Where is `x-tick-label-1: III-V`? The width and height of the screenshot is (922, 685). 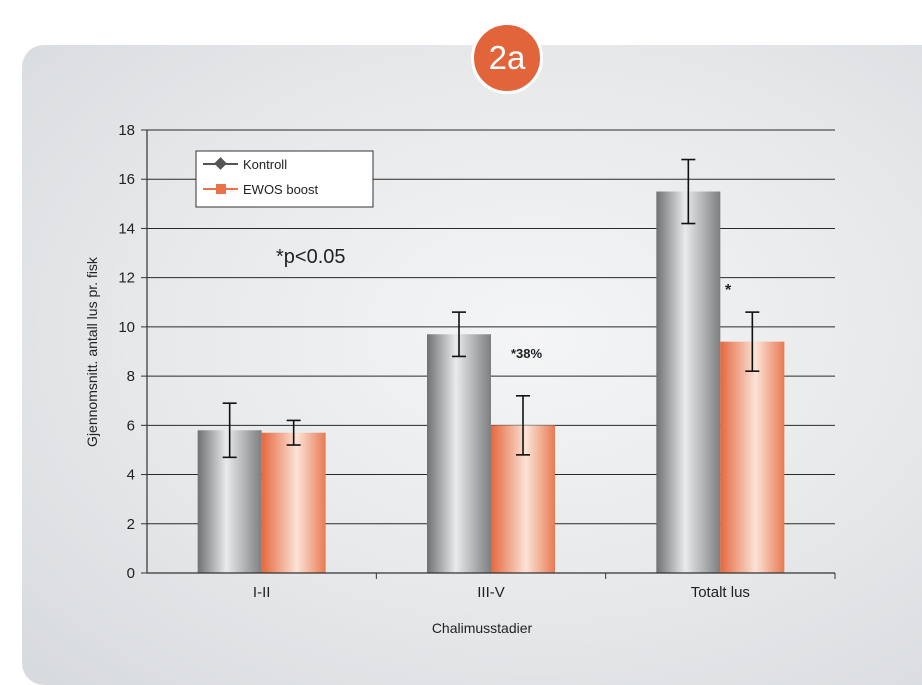 x-tick-label-1: III-V is located at coordinates (491, 592).